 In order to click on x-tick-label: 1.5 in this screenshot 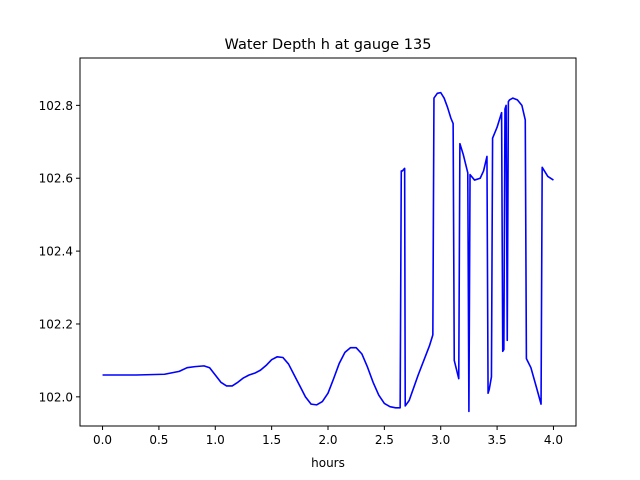, I will do `click(271, 440)`.